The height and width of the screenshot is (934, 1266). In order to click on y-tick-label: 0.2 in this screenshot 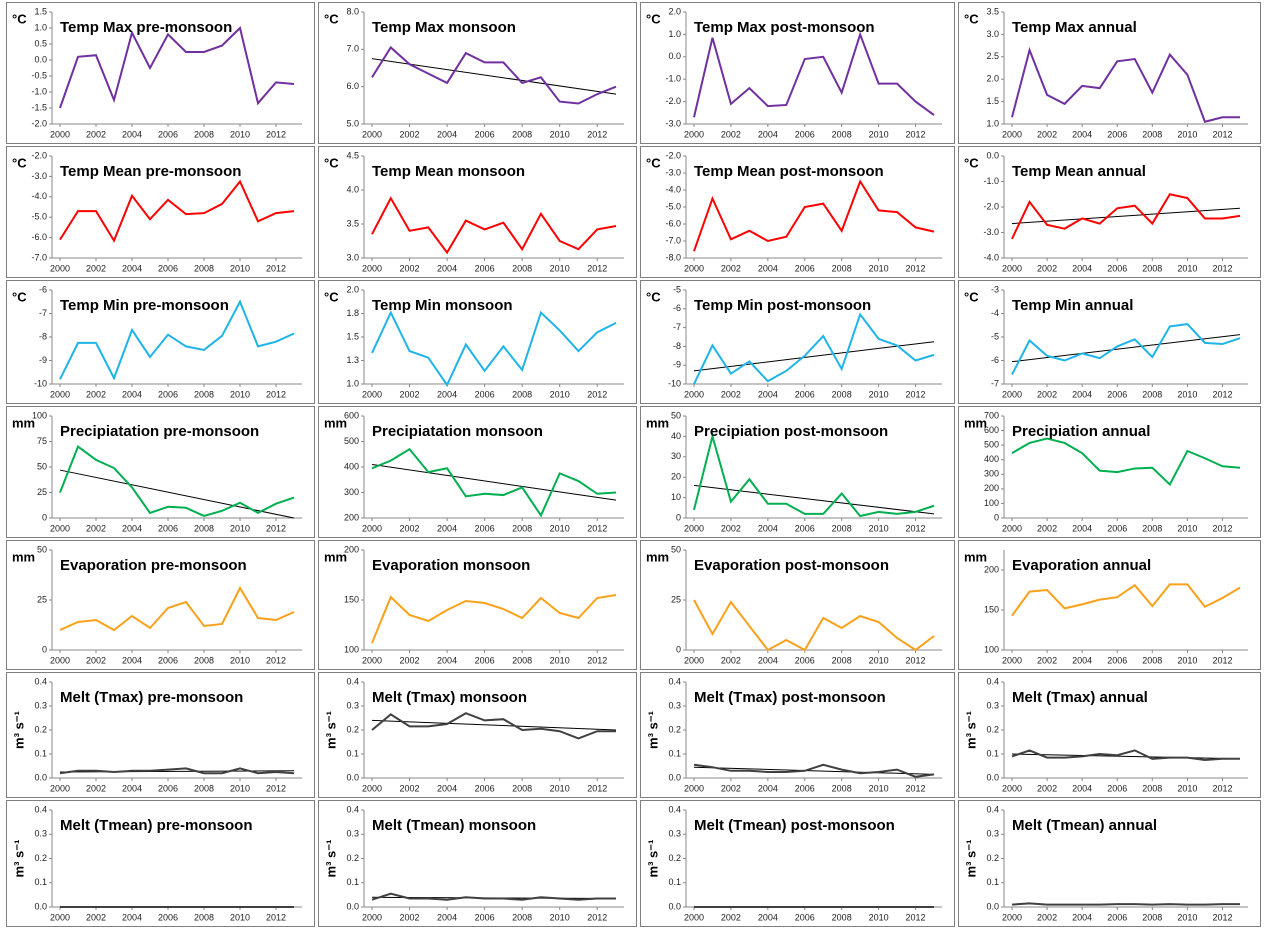, I will do `click(352, 729)`.